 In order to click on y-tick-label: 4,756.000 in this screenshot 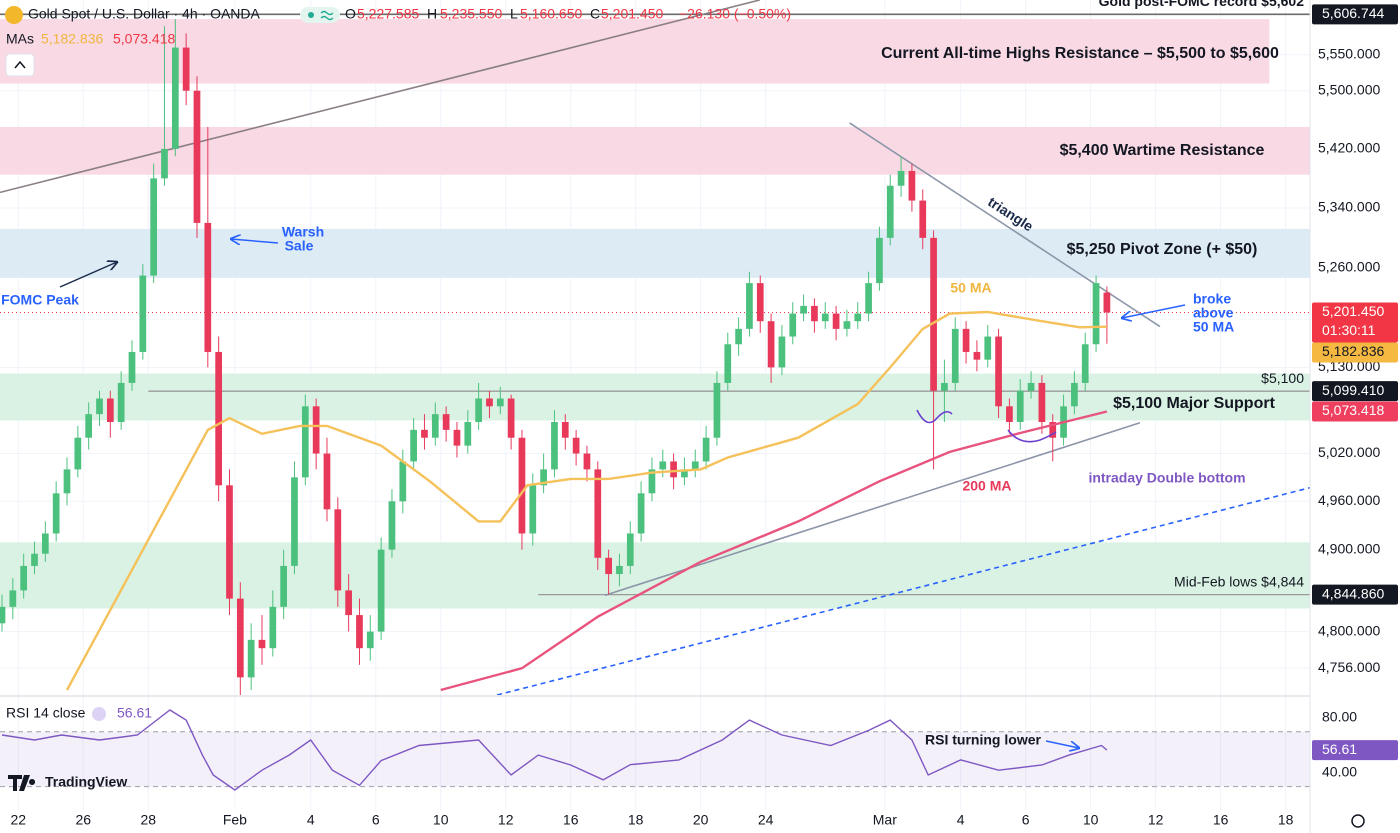, I will do `click(1349, 667)`.